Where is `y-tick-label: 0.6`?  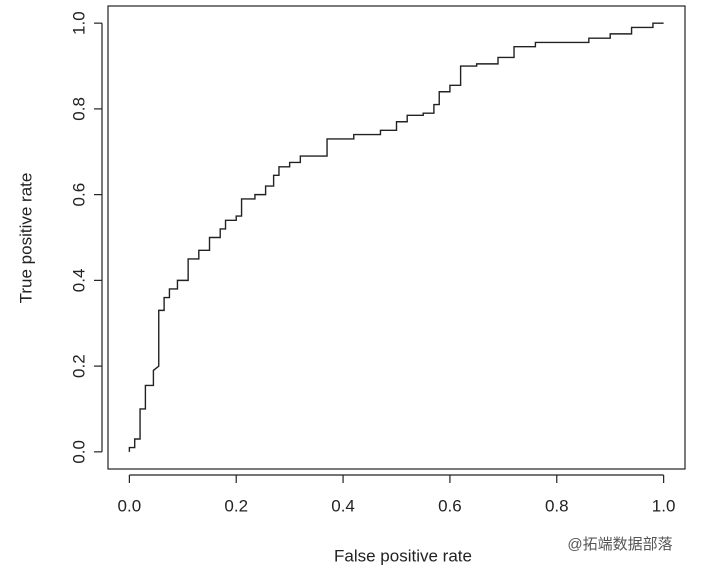 y-tick-label: 0.6 is located at coordinates (78, 195).